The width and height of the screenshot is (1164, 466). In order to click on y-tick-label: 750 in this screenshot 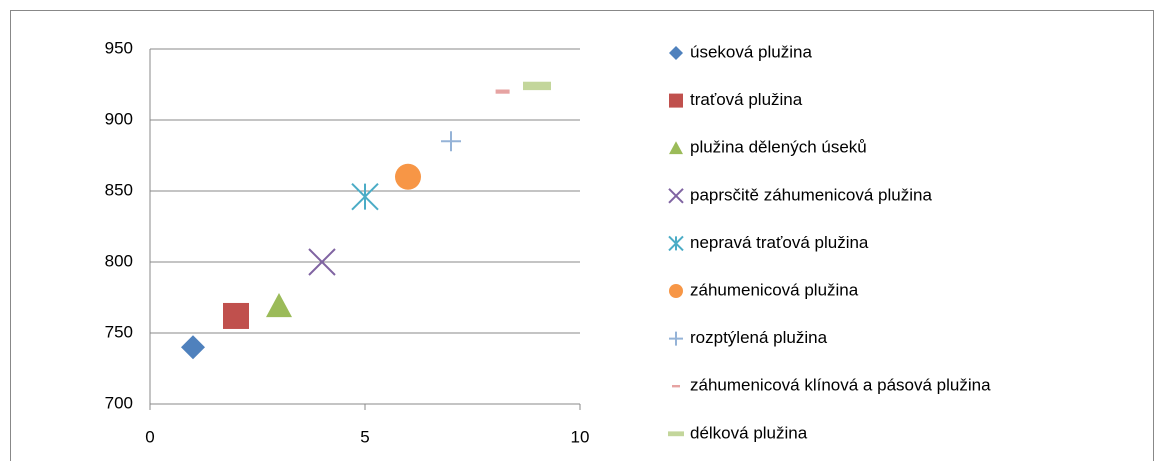, I will do `click(119, 331)`.